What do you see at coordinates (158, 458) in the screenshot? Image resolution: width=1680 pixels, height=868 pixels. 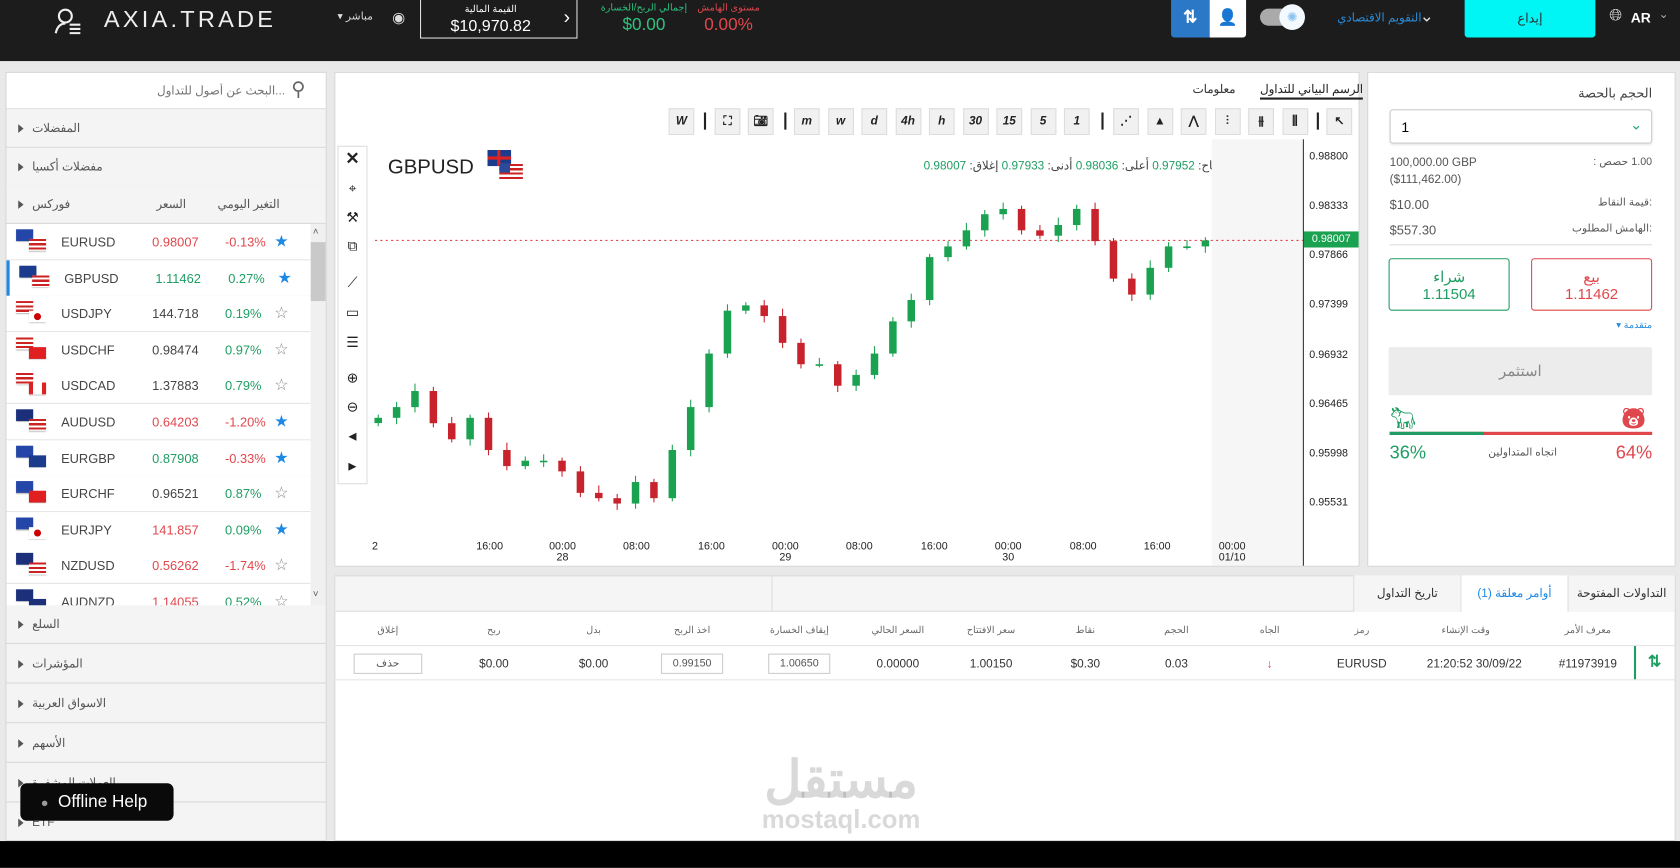 I see `forex-row: EURGBP 0.87908 -0.33% ★` at bounding box center [158, 458].